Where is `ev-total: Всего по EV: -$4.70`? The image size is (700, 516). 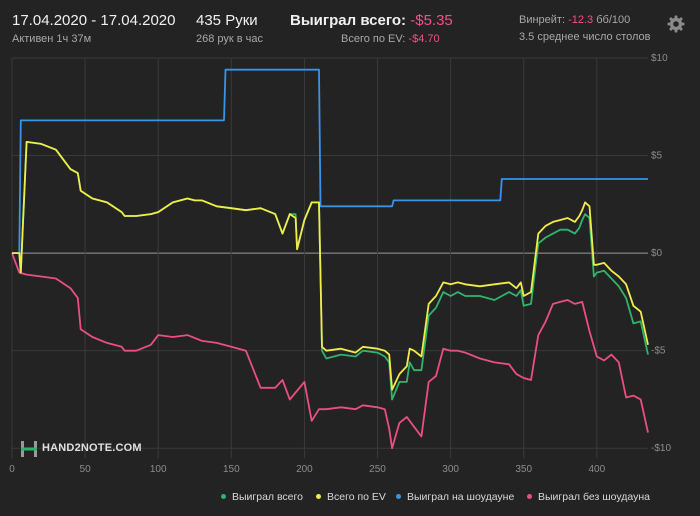 ev-total: Всего по EV: -$4.70 is located at coordinates (390, 39).